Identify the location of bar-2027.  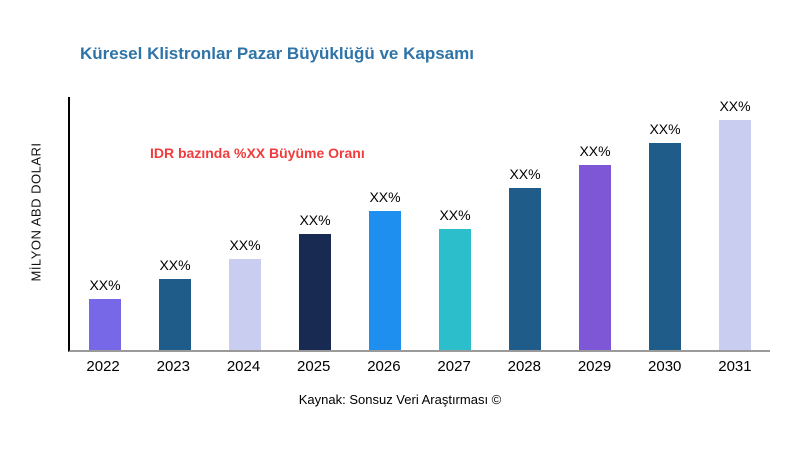
(455, 289).